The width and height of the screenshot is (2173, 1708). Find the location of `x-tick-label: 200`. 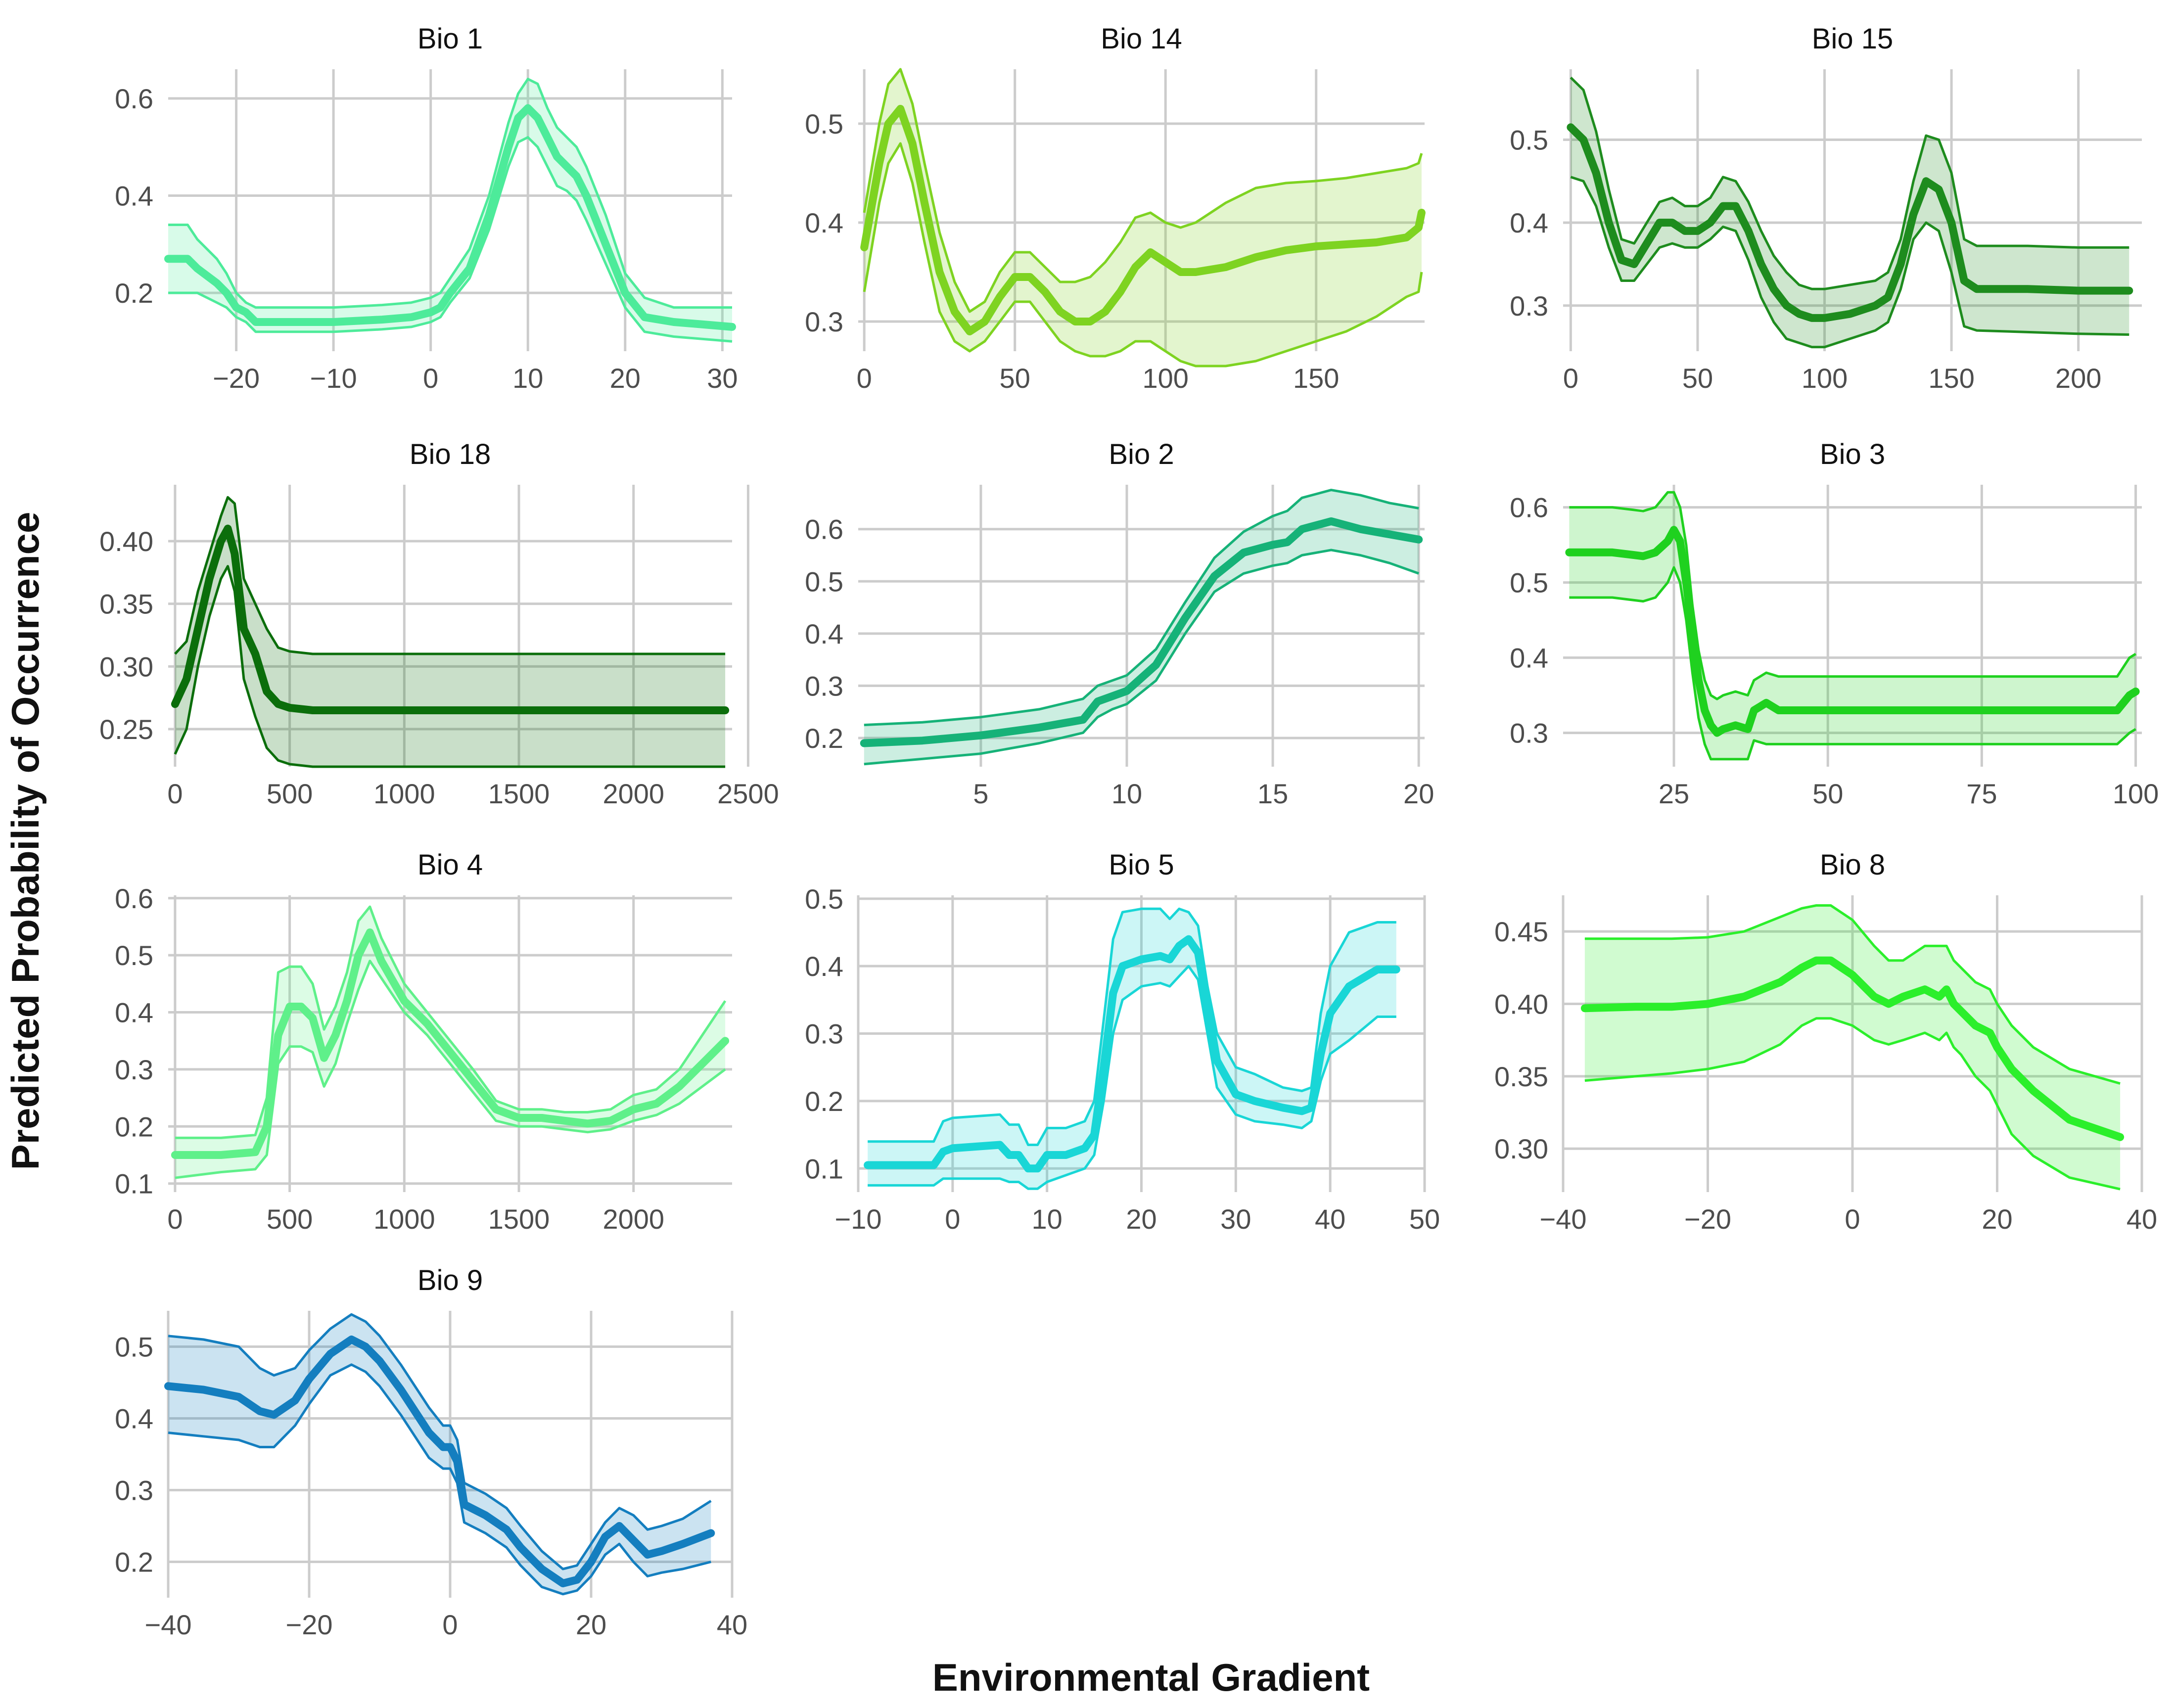

x-tick-label: 200 is located at coordinates (2078, 378).